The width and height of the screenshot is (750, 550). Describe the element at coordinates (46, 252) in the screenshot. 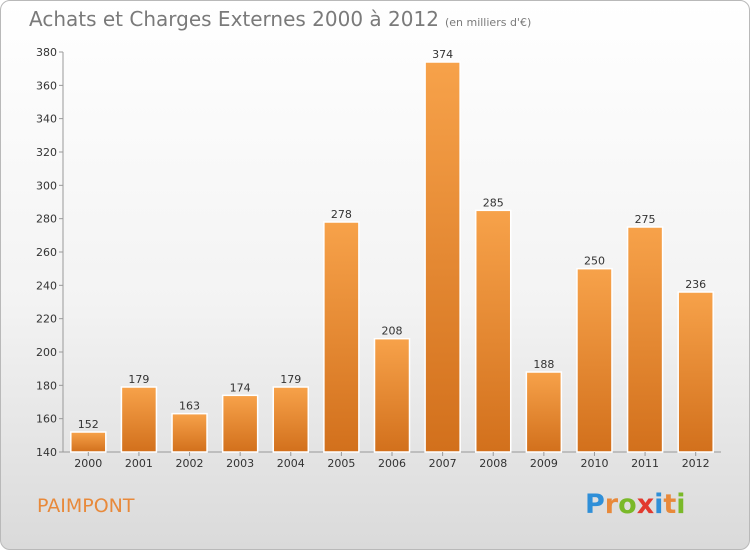

I see `y-tick-label: 260` at that location.